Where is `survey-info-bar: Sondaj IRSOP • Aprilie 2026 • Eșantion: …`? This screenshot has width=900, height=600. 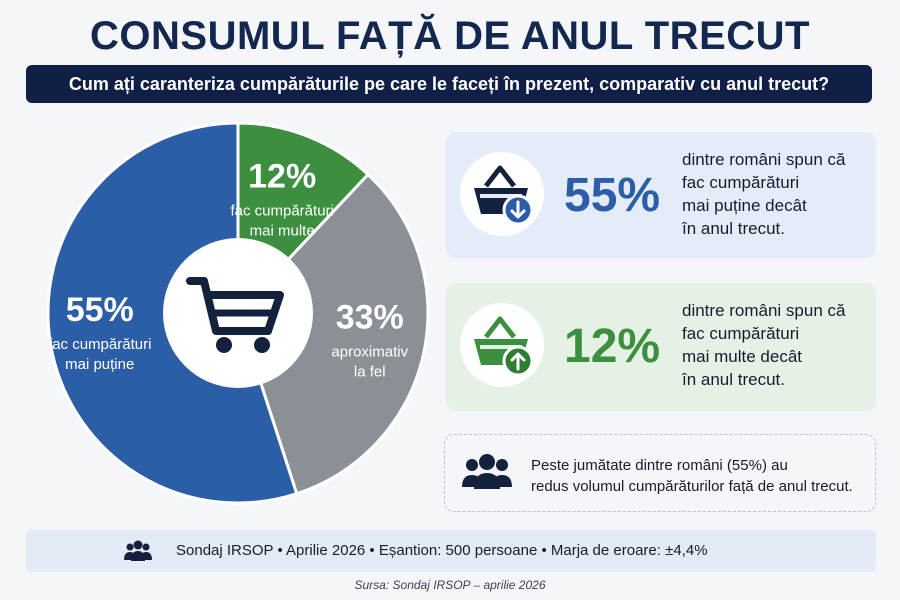
survey-info-bar: Sondaj IRSOP • Aprilie 2026 • Eșantion: … is located at coordinates (451, 551).